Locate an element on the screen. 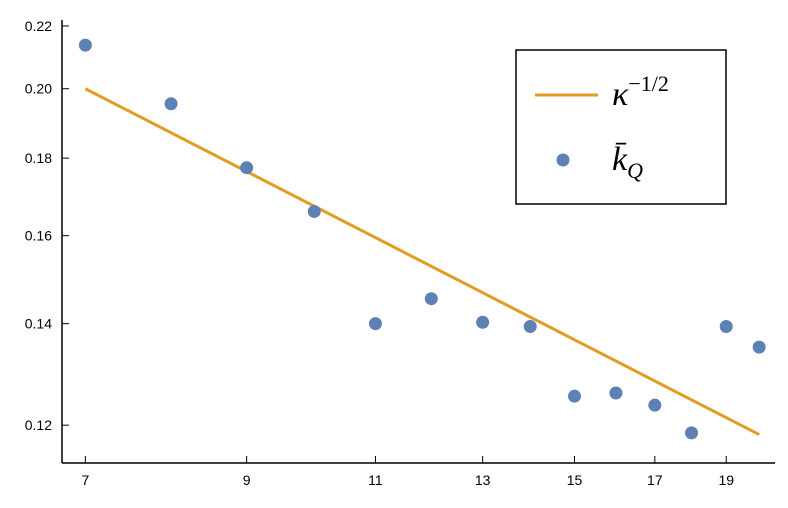 This screenshot has width=788, height=508. y-tick-label: 0.20 is located at coordinates (38, 89).